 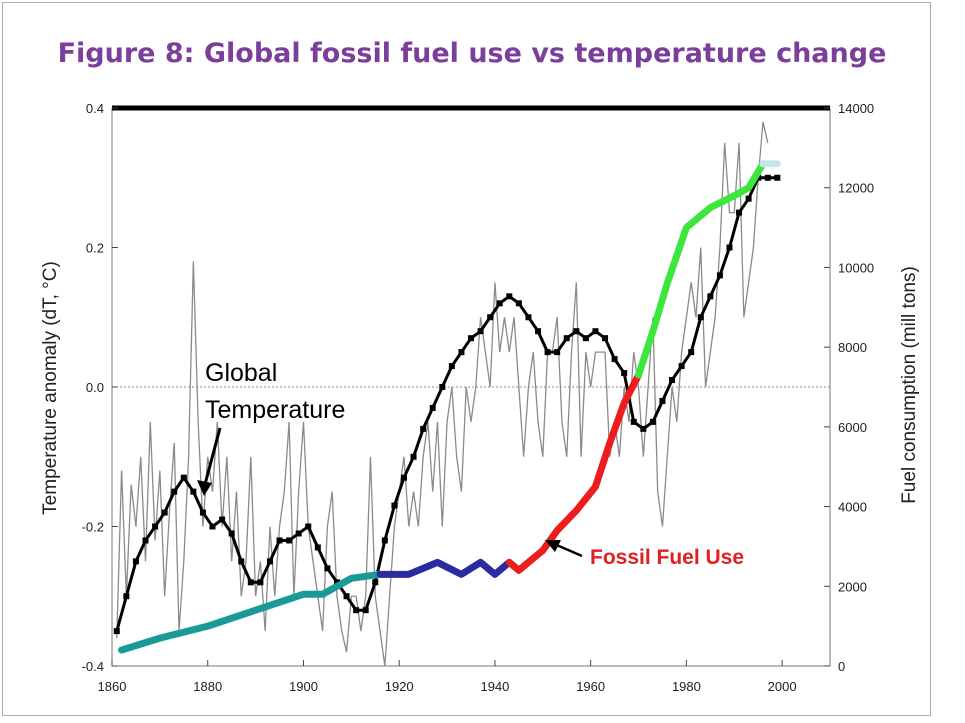 I want to click on y2-tick-label: 10000, so click(x=856, y=267).